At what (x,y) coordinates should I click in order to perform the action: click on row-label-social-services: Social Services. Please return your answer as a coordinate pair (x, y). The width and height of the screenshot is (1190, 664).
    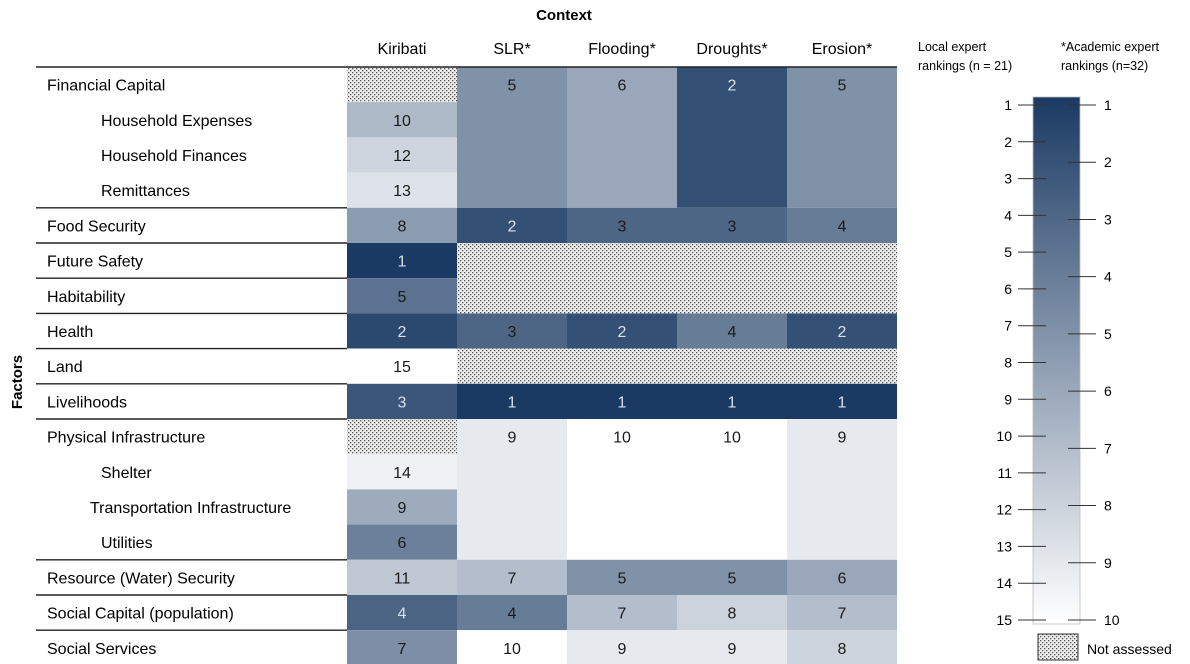
    Looking at the image, I should click on (101, 649).